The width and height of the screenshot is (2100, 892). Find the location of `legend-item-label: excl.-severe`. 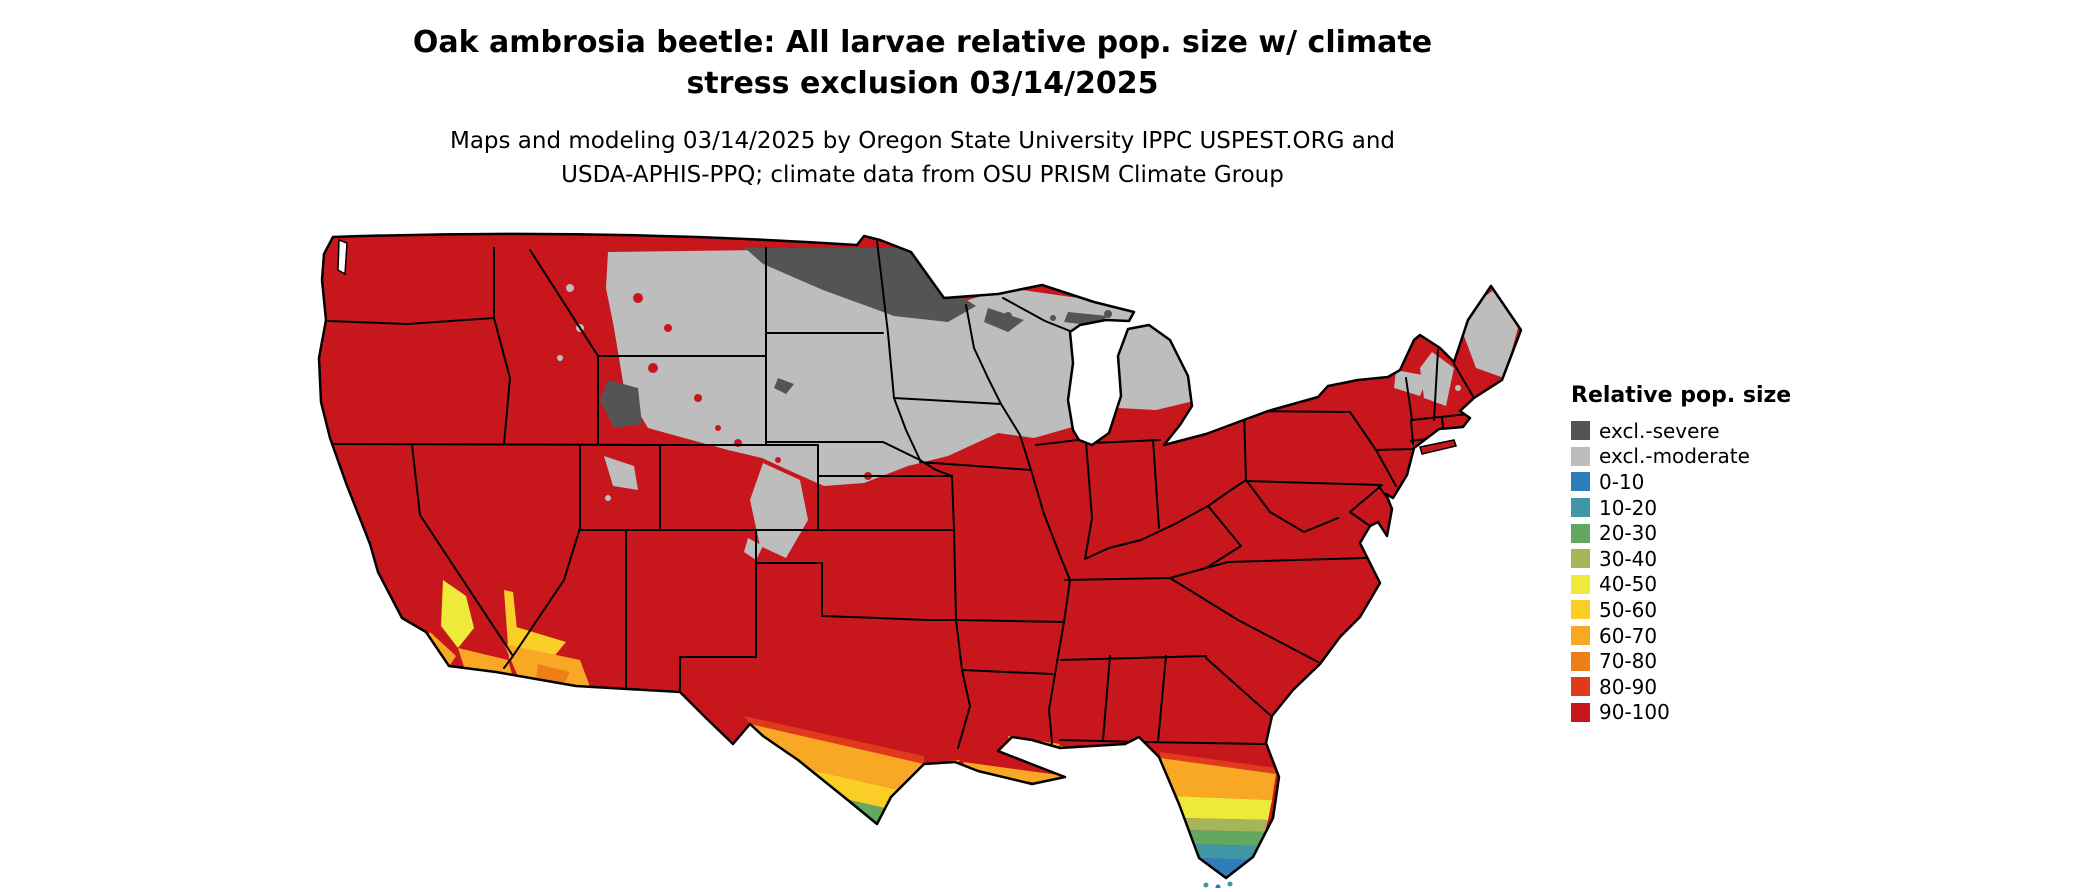

legend-item-label: excl.-severe is located at coordinates (1659, 430).